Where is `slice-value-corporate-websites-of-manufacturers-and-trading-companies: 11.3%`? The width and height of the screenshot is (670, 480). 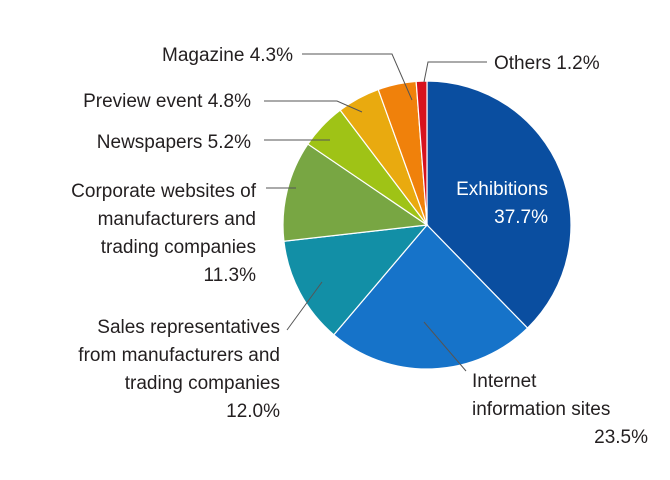 slice-value-corporate-websites-of-manufacturers-and-trading-companies: 11.3% is located at coordinates (230, 275).